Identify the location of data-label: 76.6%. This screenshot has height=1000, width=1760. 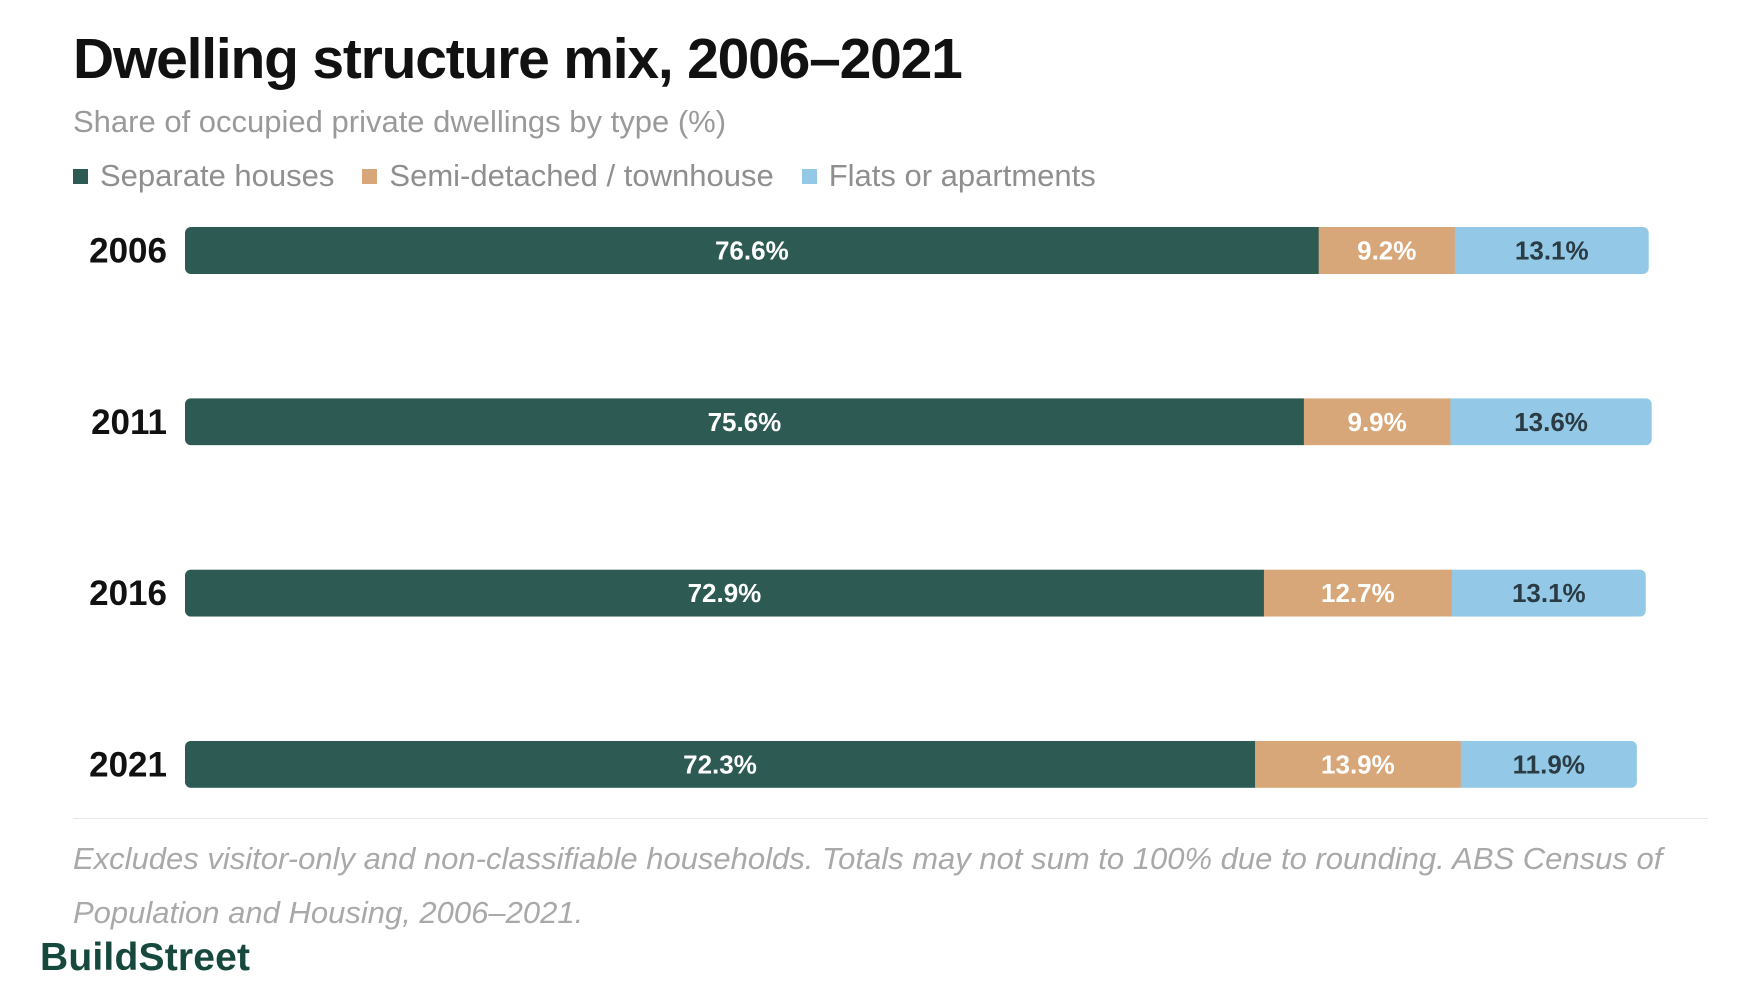
(752, 251).